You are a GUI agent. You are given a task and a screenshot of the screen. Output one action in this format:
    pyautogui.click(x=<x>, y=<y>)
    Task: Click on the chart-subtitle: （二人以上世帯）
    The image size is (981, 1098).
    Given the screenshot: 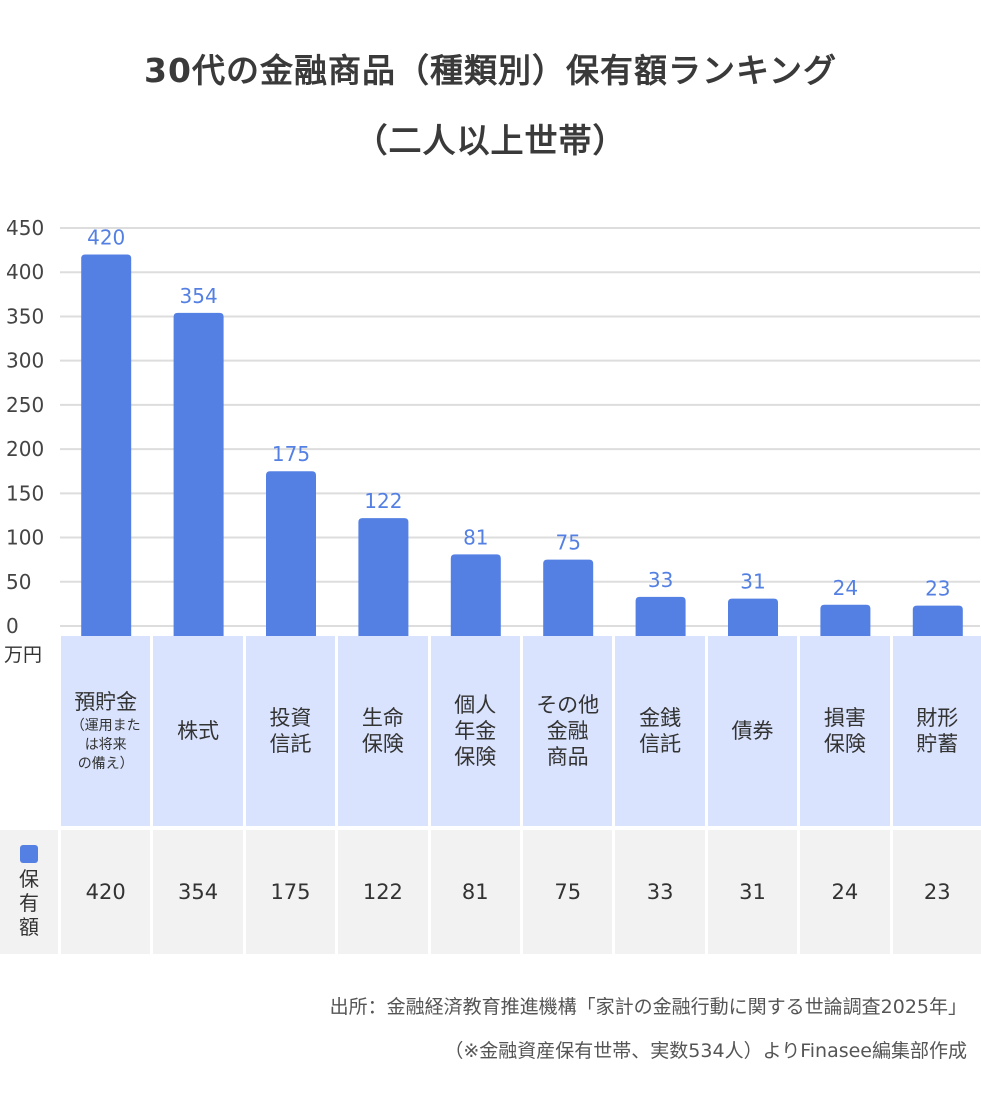 What is the action you would take?
    pyautogui.click(x=490, y=140)
    